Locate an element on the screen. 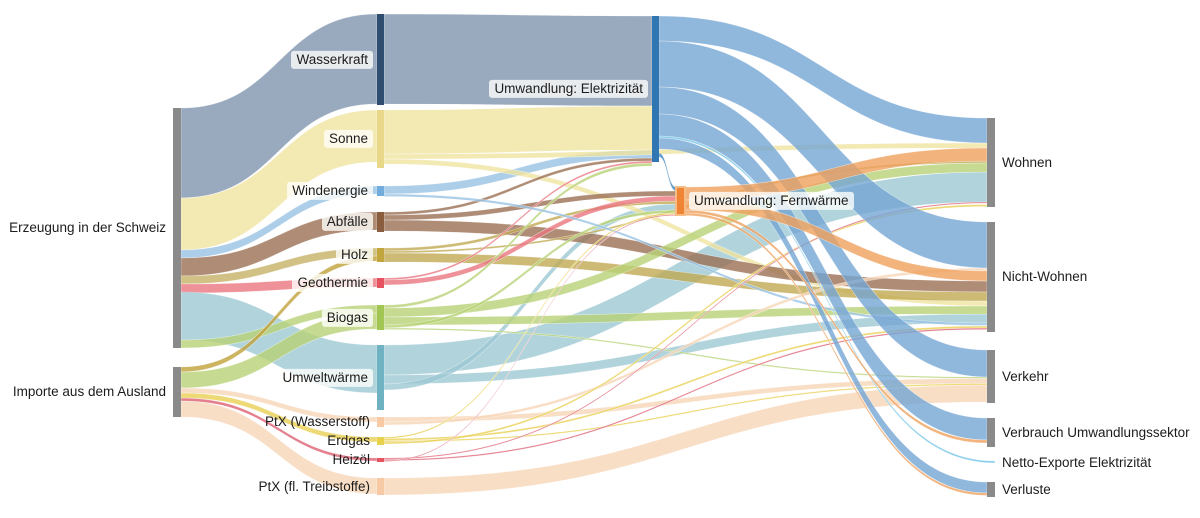  node-label-sonne: Sonne is located at coordinates (348, 139).